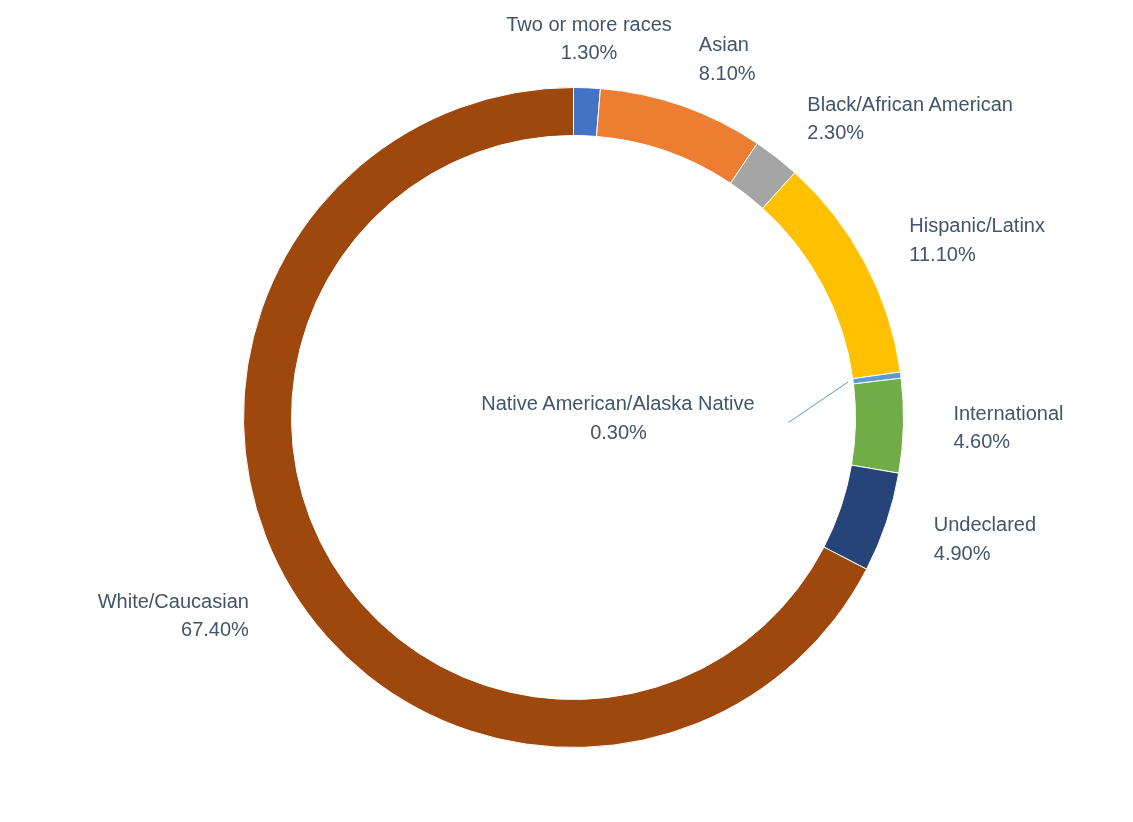  I want to click on data-label: 2.30%, so click(836, 132).